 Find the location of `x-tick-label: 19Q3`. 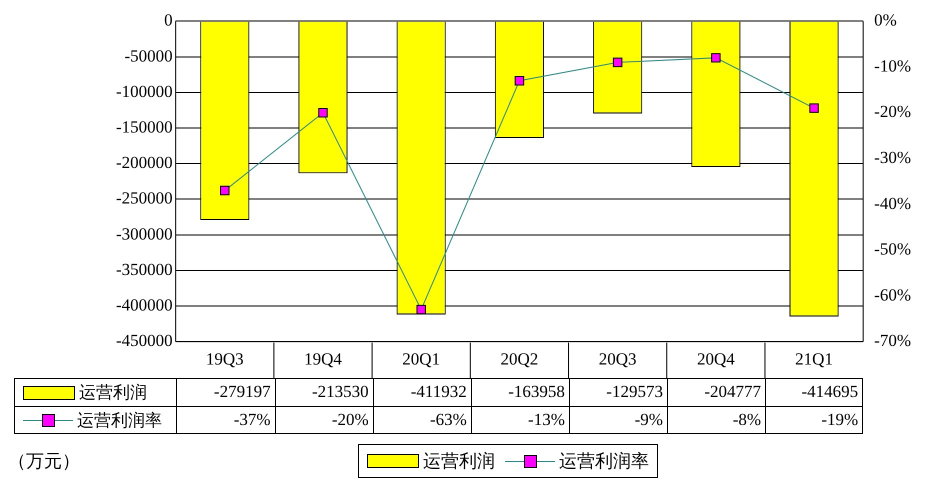

x-tick-label: 19Q3 is located at coordinates (225, 358).